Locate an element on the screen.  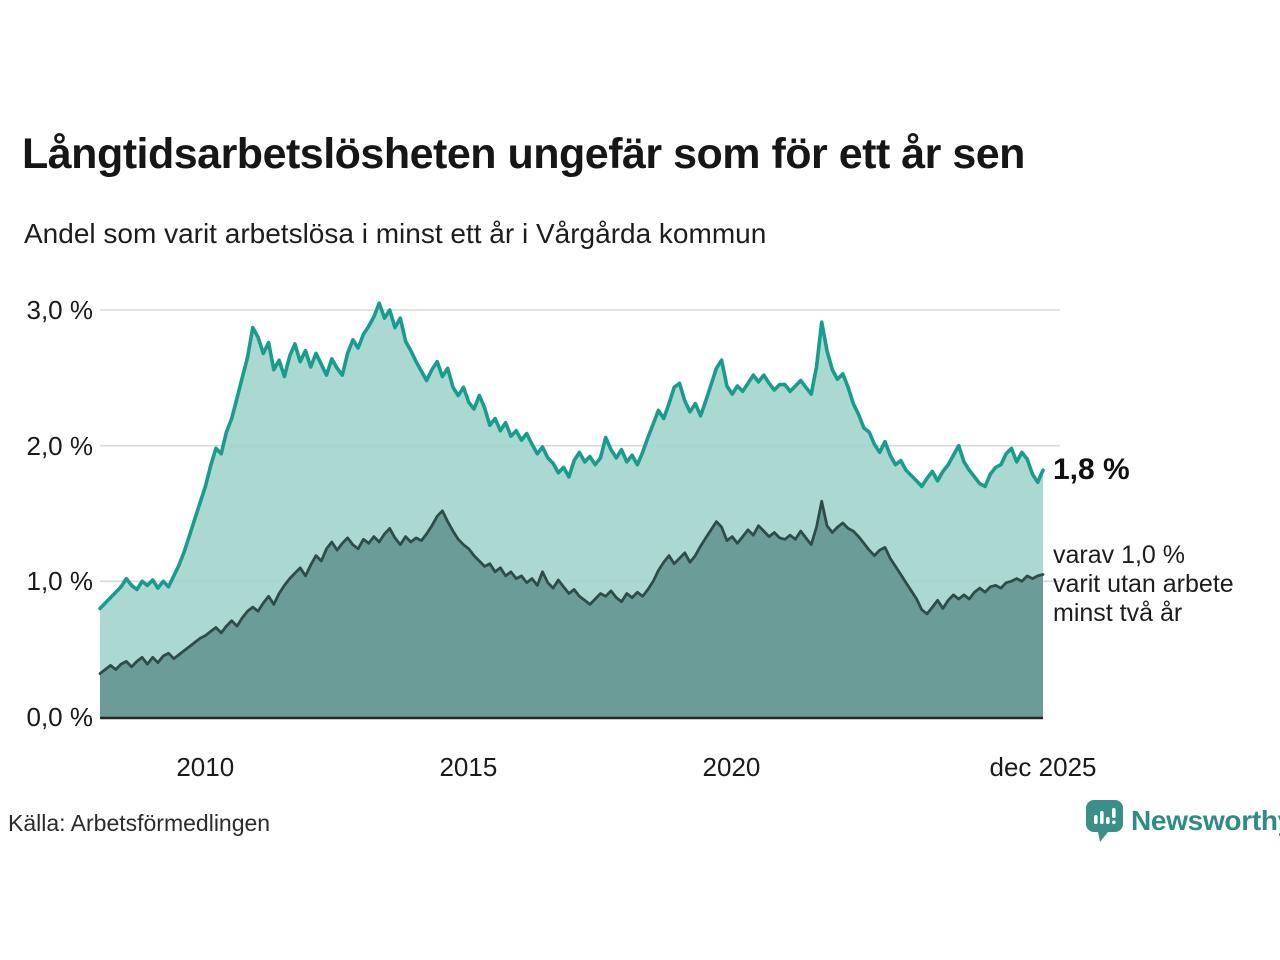
newsworthy-wordmark: Newsworthy is located at coordinates (1205, 820).